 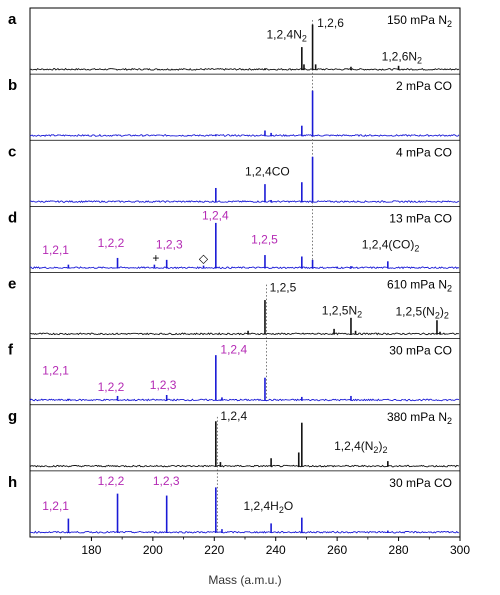 What do you see at coordinates (12, 151) in the screenshot?
I see `panel-label: c` at bounding box center [12, 151].